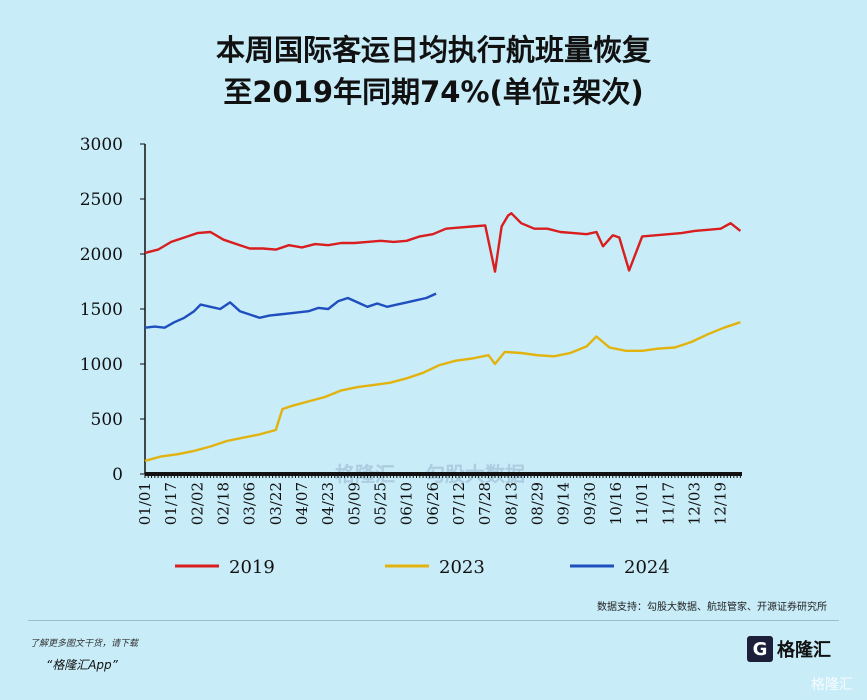  I want to click on y-tick-label: 2000, so click(101, 255).